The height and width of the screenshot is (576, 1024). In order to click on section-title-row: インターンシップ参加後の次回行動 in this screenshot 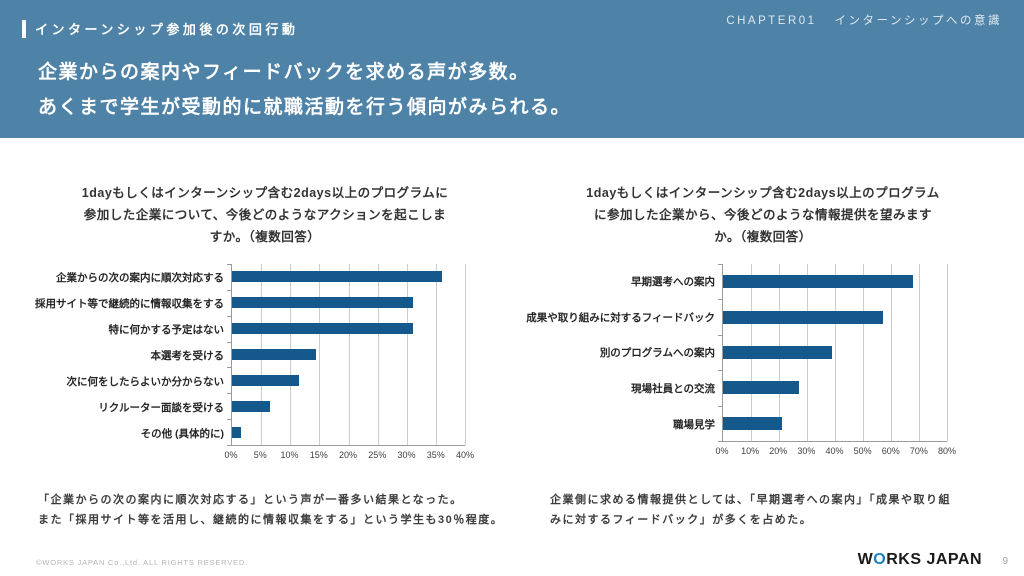, I will do `click(160, 28)`.